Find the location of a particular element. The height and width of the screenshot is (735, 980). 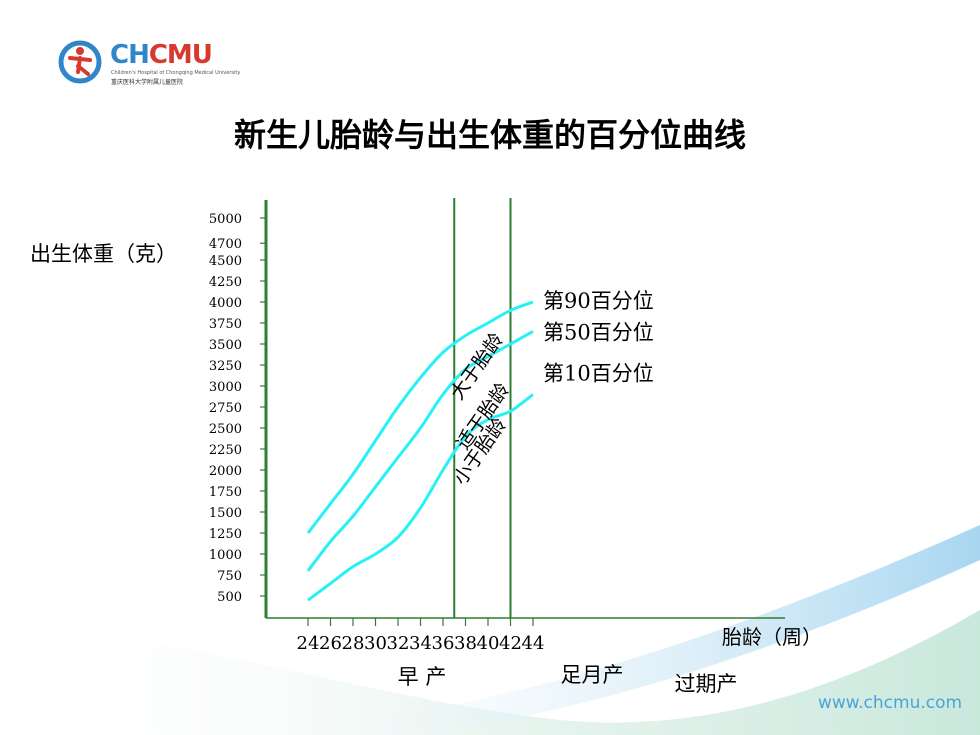

y-tick-label: 1000 is located at coordinates (225, 555).